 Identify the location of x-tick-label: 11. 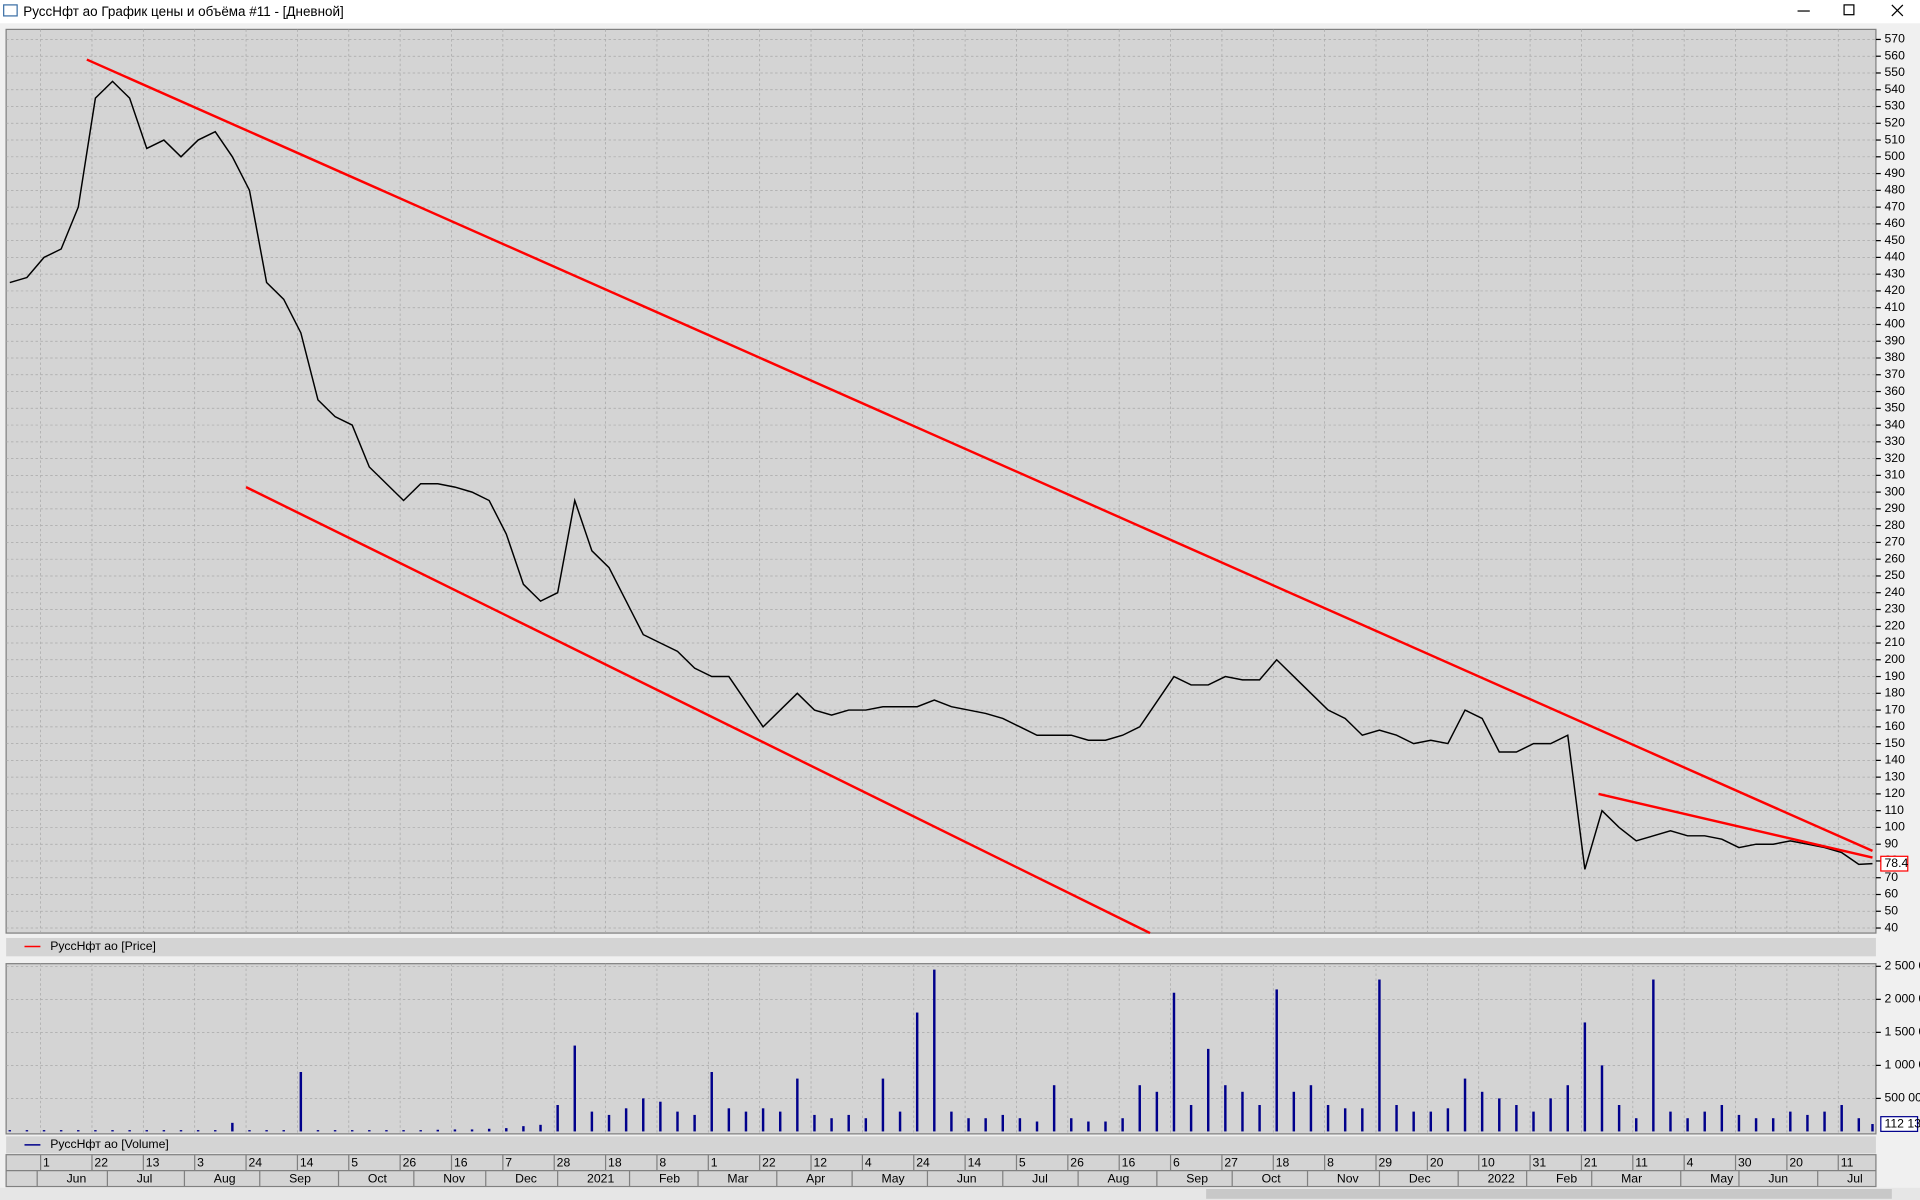
(1847, 1162).